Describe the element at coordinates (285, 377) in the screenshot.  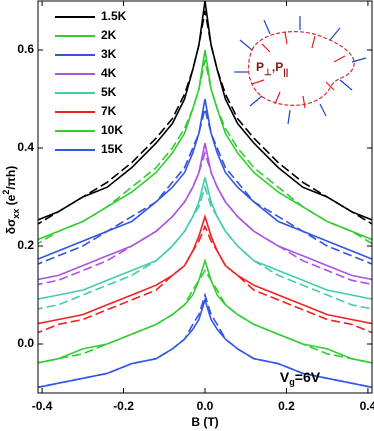
I see `text-part: V` at that location.